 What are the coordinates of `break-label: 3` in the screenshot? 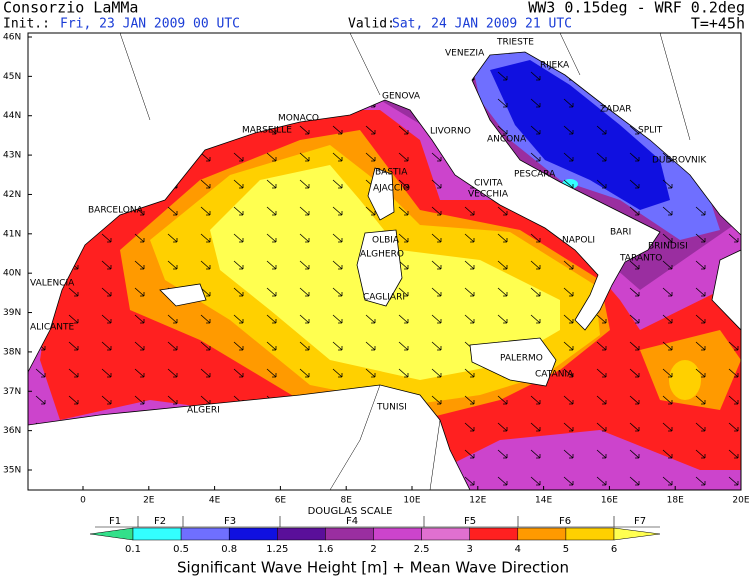 It's located at (470, 549).